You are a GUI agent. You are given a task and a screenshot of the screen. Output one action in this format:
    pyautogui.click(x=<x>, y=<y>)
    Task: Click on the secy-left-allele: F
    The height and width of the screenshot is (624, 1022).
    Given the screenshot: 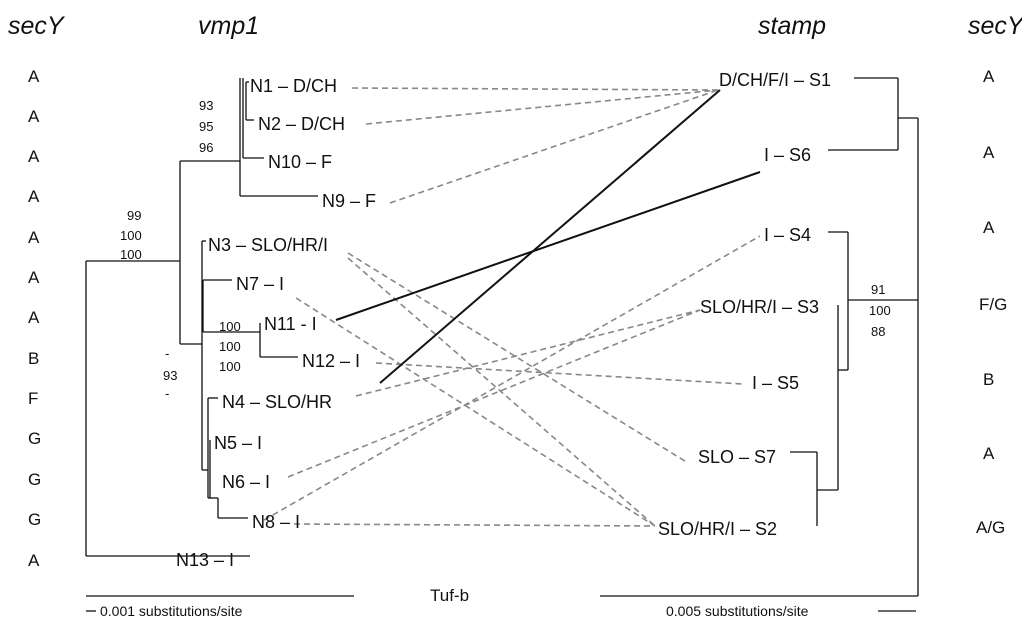 What is the action you would take?
    pyautogui.click(x=33, y=398)
    